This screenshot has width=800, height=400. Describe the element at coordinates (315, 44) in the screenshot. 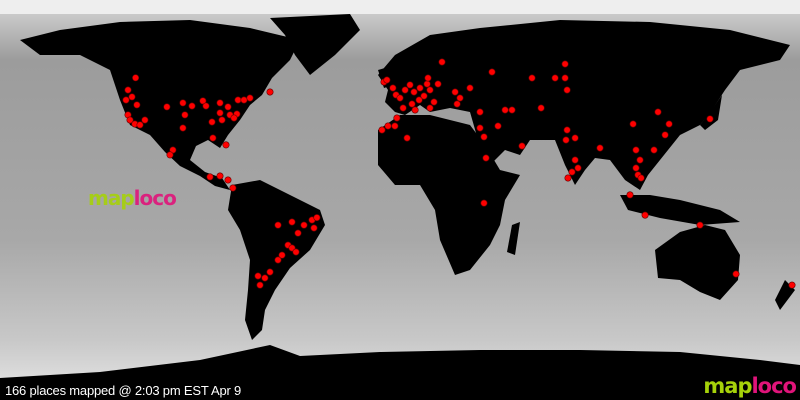

I see `greenland` at that location.